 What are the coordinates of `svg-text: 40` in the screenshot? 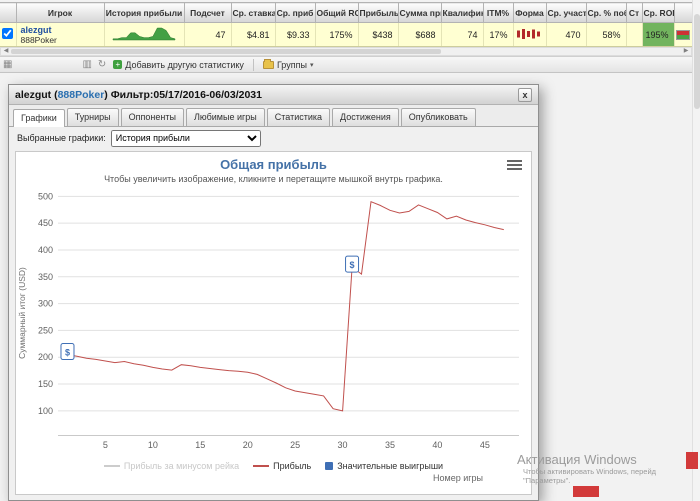 It's located at (437, 445).